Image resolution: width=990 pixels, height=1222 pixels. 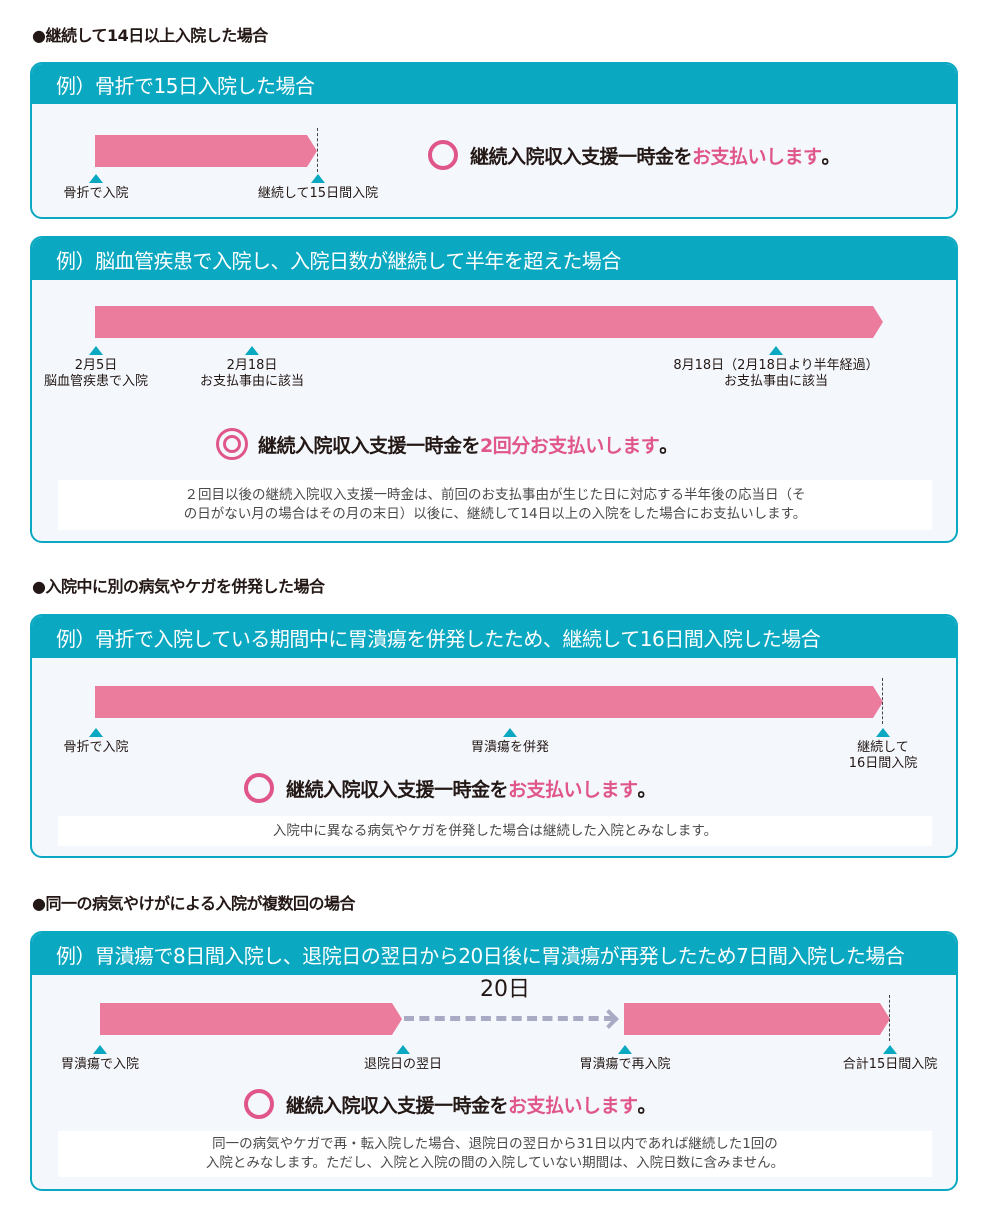 I want to click on section-heading-repeated-hospitalization: ●同一の病気やけがによる入院が複数回の場合, so click(x=193, y=903).